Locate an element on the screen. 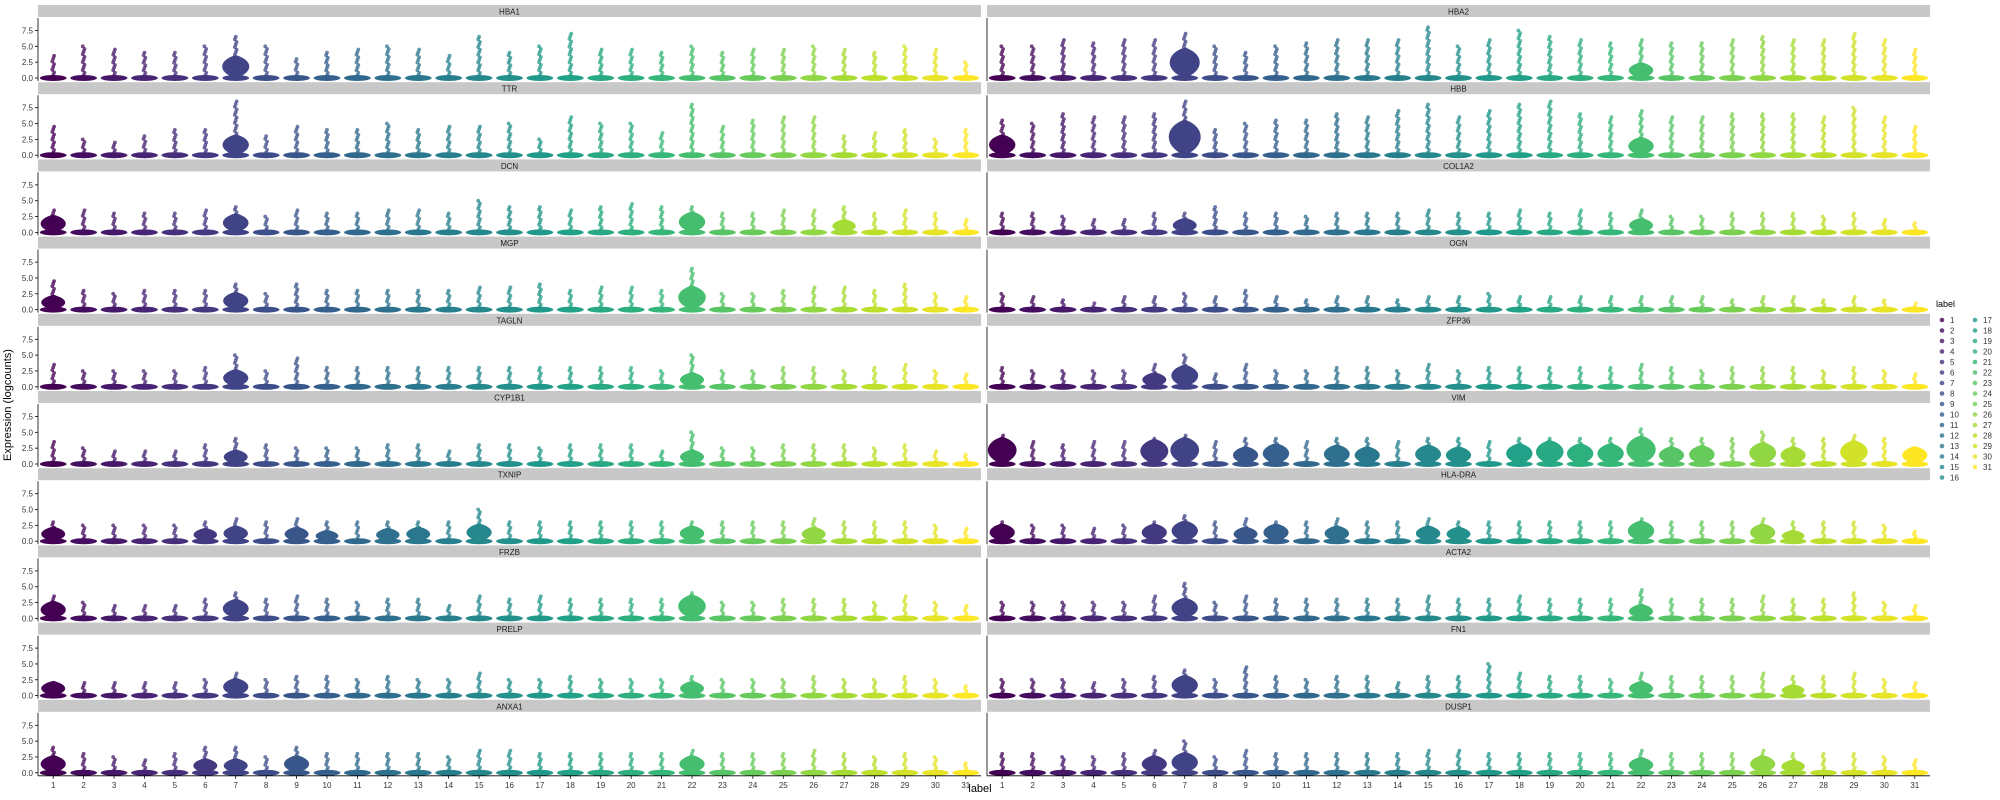 Image resolution: width=2000 pixels, height=800 pixels. facet-strip-label: ZFP36 is located at coordinates (1458, 320).